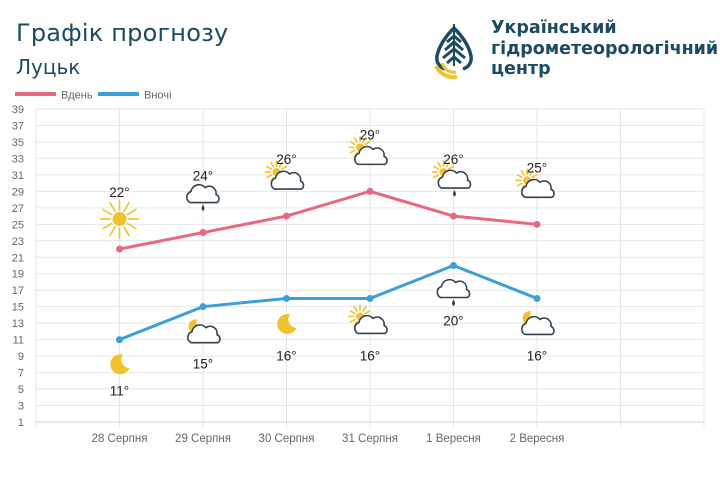 This screenshot has width=720, height=481. What do you see at coordinates (18, 192) in the screenshot?
I see `y-tick-label: 29` at bounding box center [18, 192].